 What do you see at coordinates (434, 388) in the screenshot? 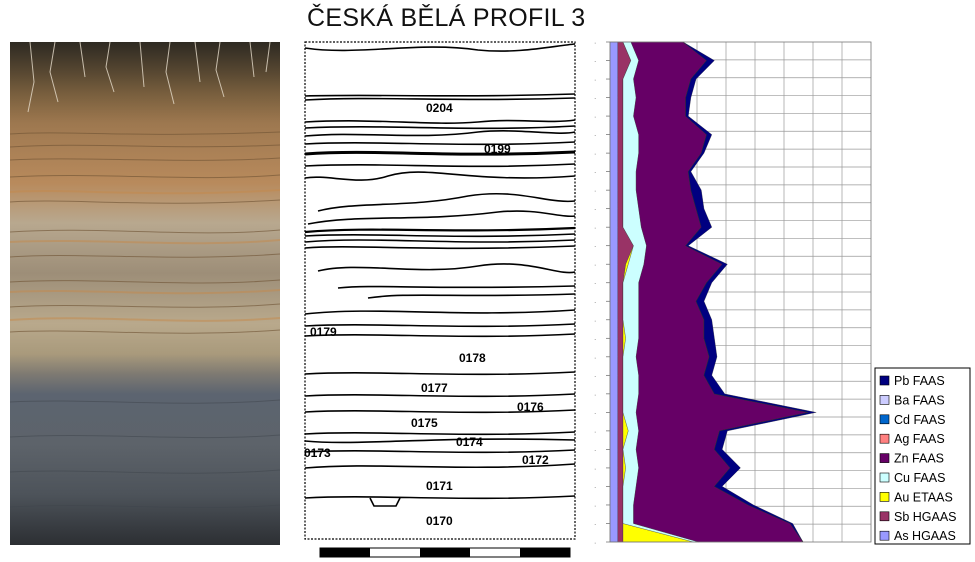
I see `layer-label-0177: 0177` at bounding box center [434, 388].